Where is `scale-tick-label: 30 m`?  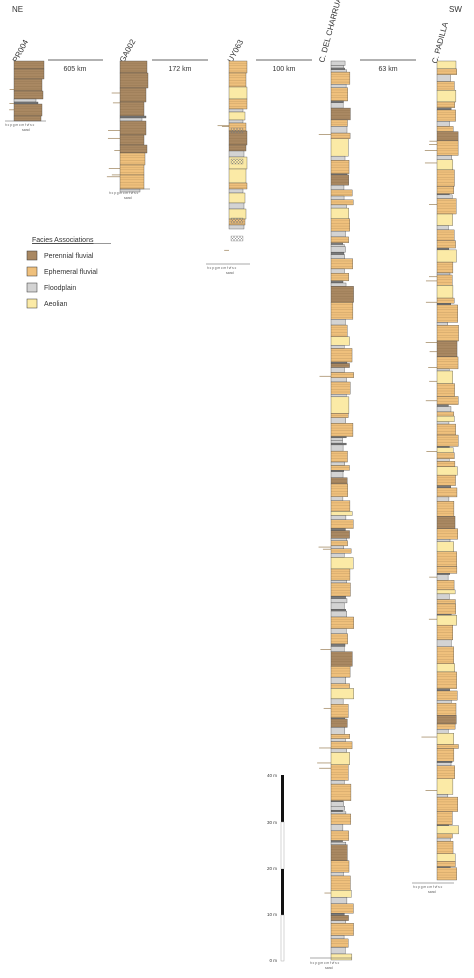 scale-tick-label: 30 m is located at coordinates (272, 822).